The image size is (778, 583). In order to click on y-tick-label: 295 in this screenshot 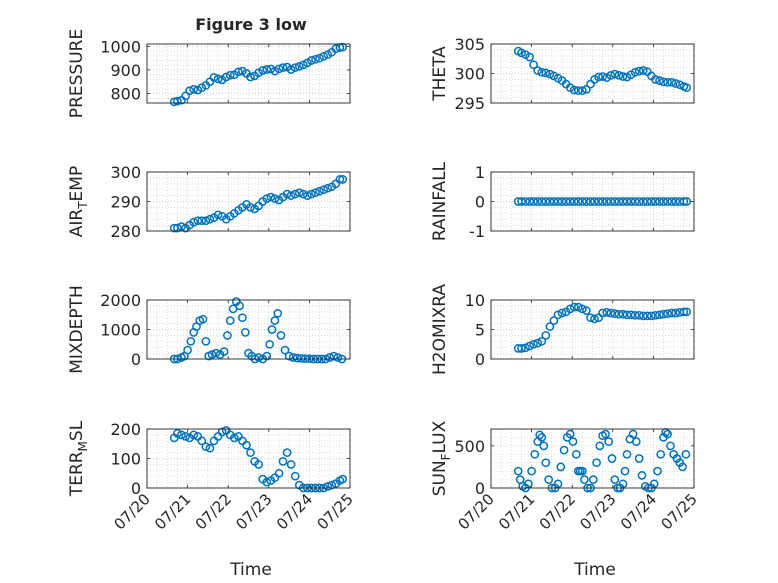, I will do `click(469, 103)`.